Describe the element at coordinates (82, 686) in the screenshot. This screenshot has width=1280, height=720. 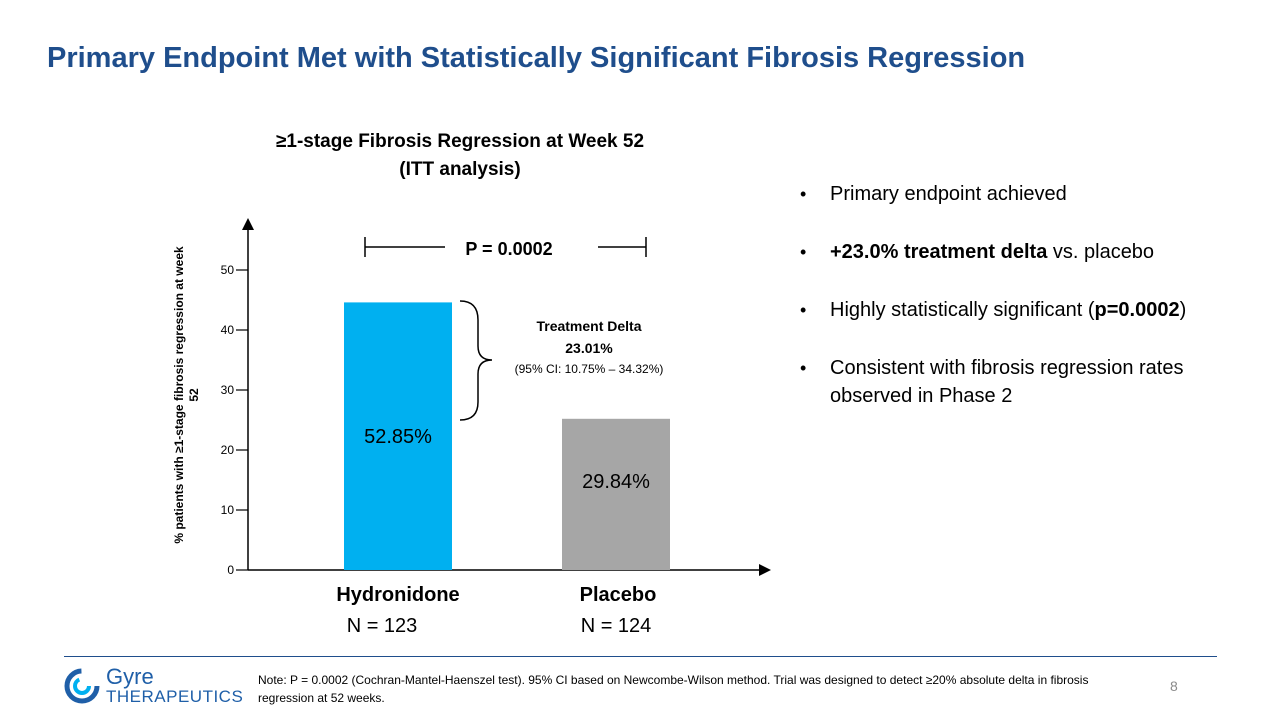
I see `gyre-swirl-icon` at that location.